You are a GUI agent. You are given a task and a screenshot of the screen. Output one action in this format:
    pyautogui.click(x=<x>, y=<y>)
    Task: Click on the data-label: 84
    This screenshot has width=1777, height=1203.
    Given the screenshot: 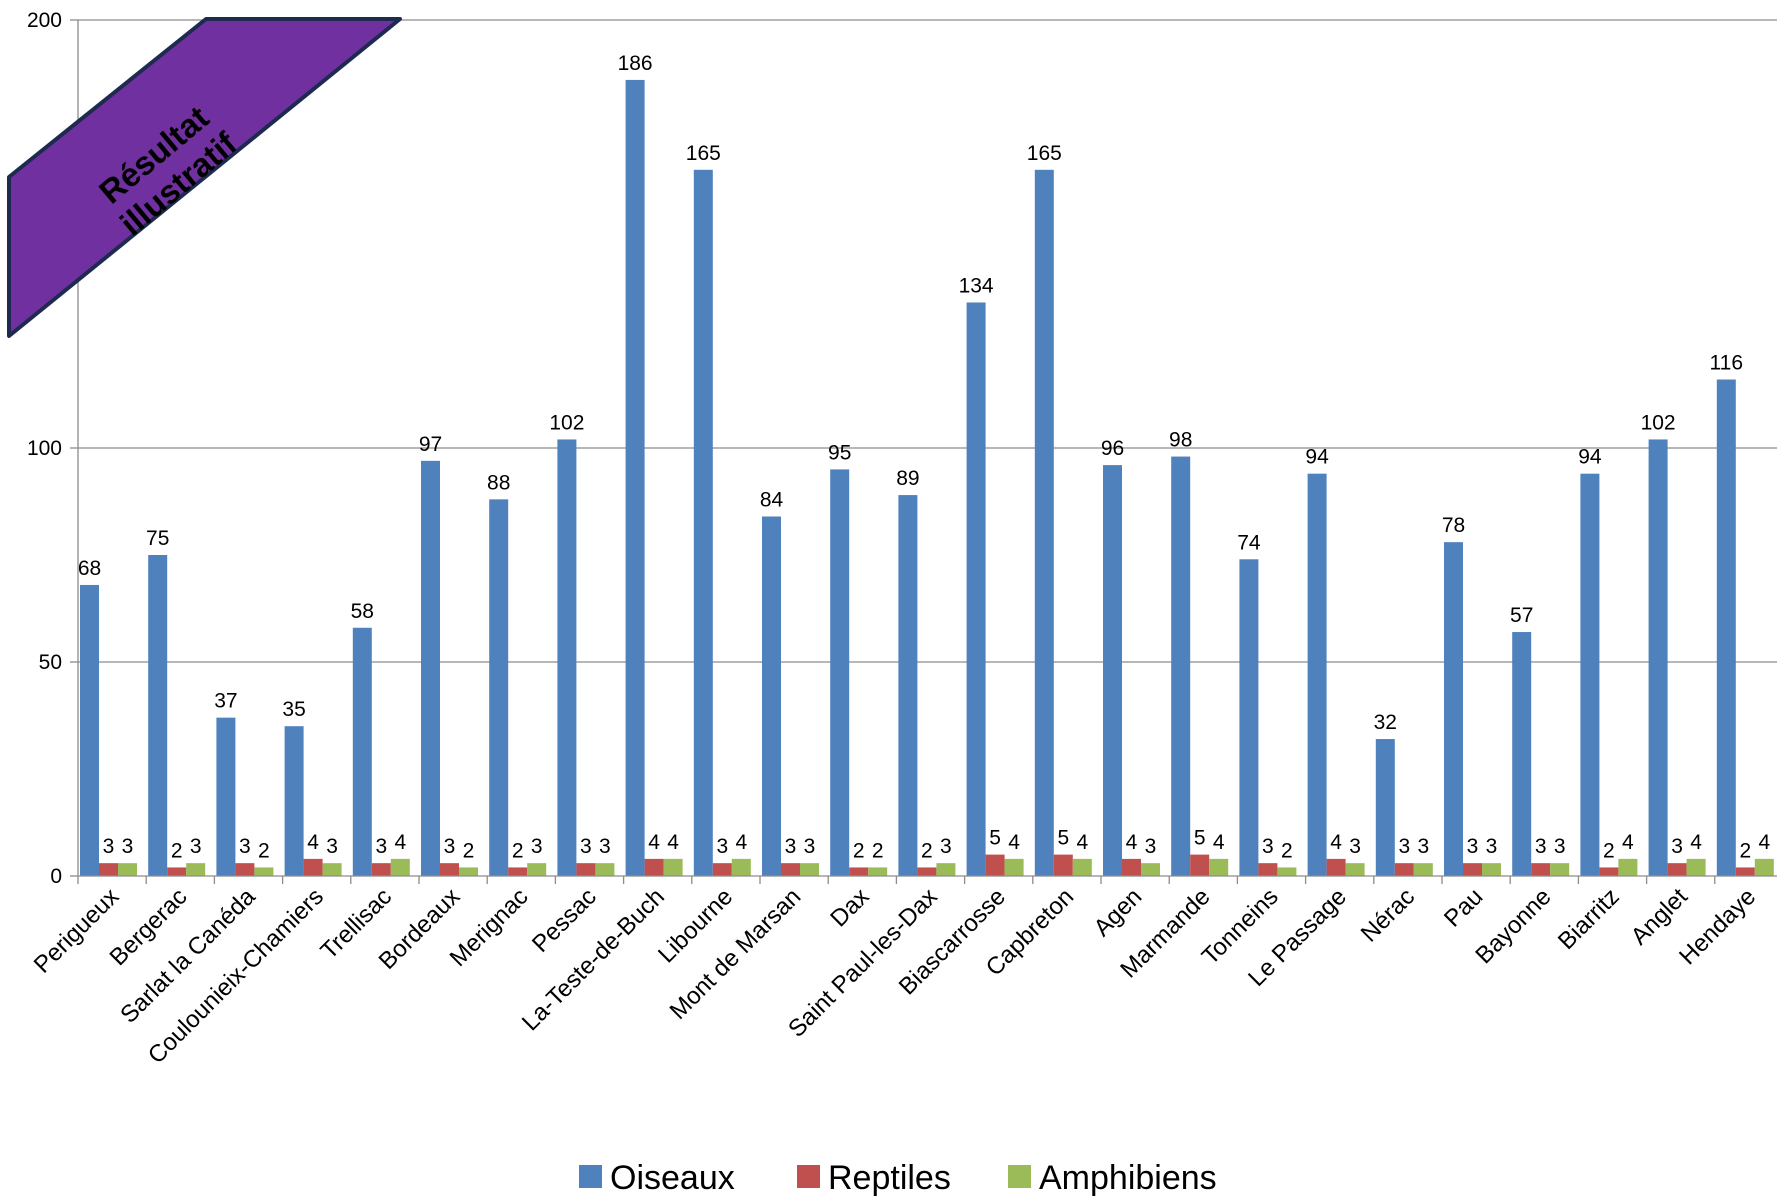 What is the action you would take?
    pyautogui.click(x=772, y=499)
    